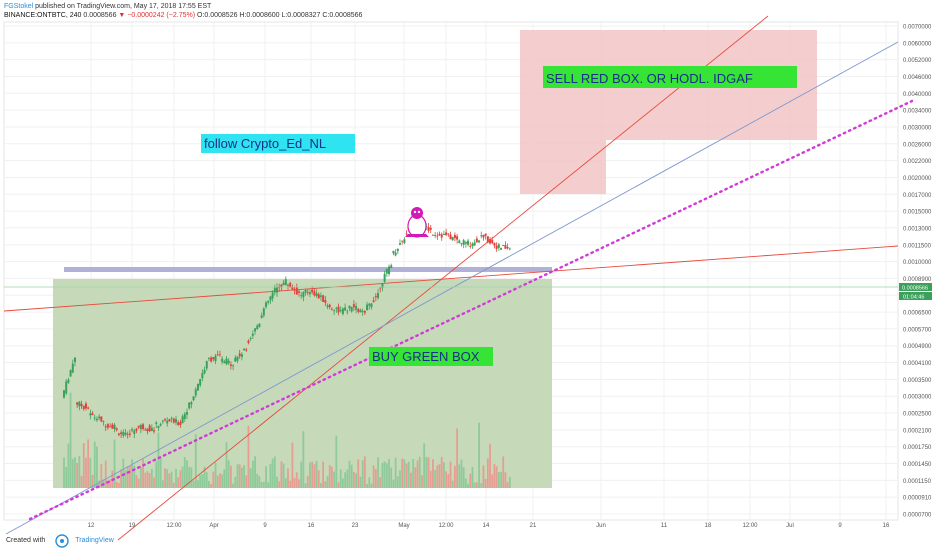 This screenshot has width=932, height=550. Describe the element at coordinates (917, 448) in the screenshot. I see `y-tick-label: 0.0001750` at that location.